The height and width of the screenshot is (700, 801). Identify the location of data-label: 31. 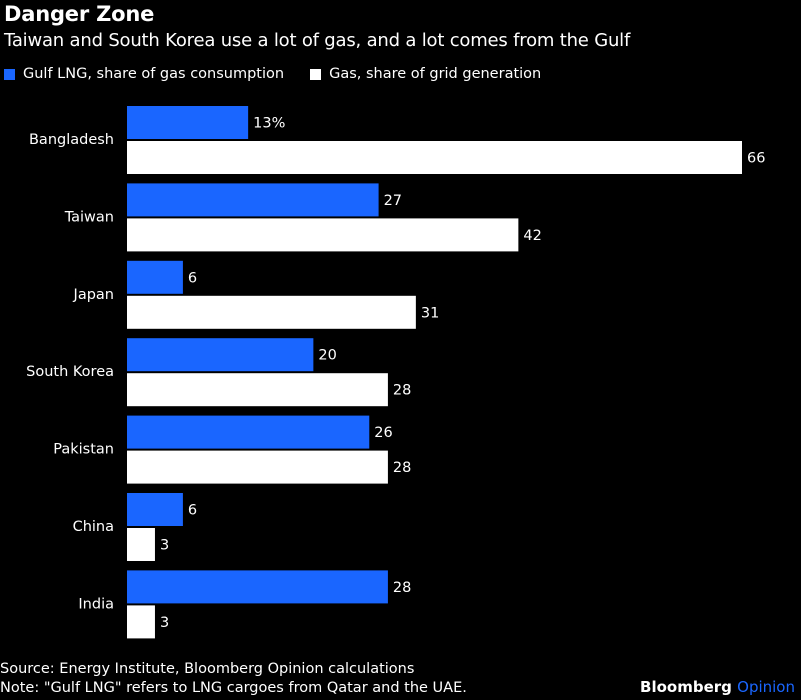
(430, 313).